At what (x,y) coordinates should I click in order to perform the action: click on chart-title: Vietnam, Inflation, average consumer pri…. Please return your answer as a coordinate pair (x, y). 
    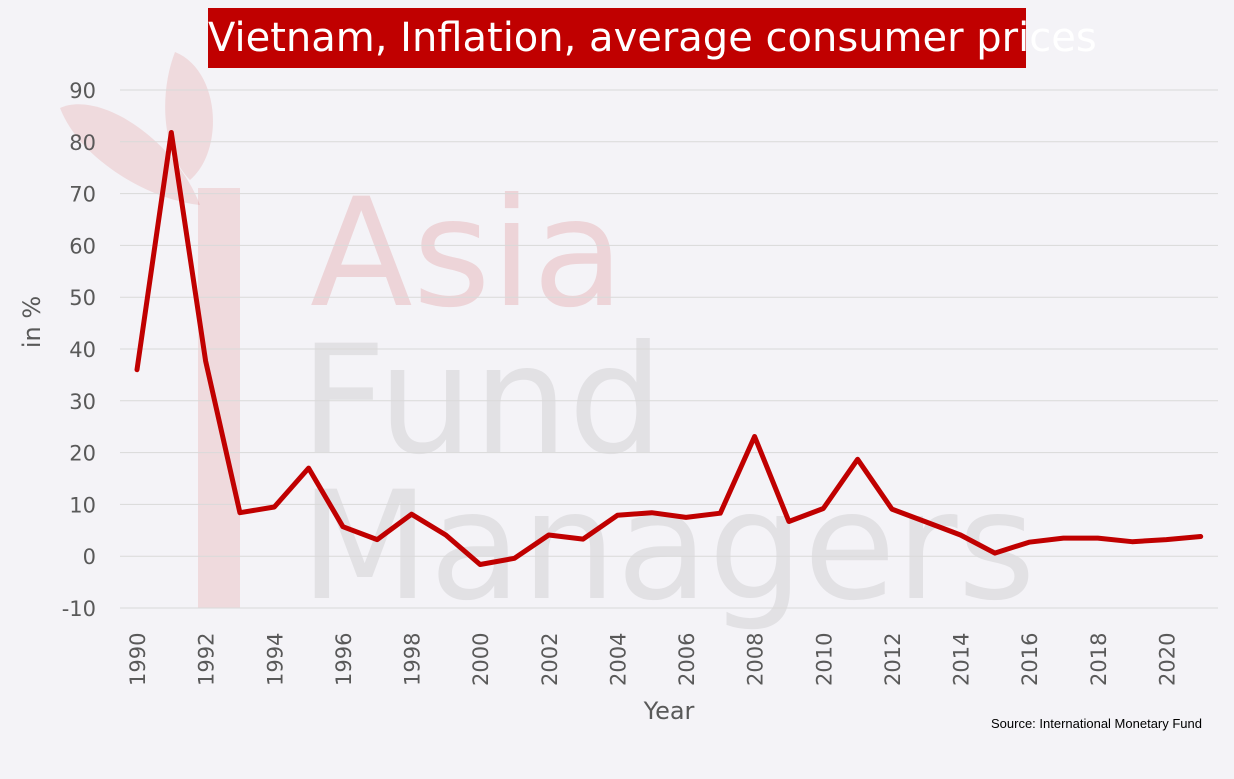
    Looking at the image, I should click on (652, 38).